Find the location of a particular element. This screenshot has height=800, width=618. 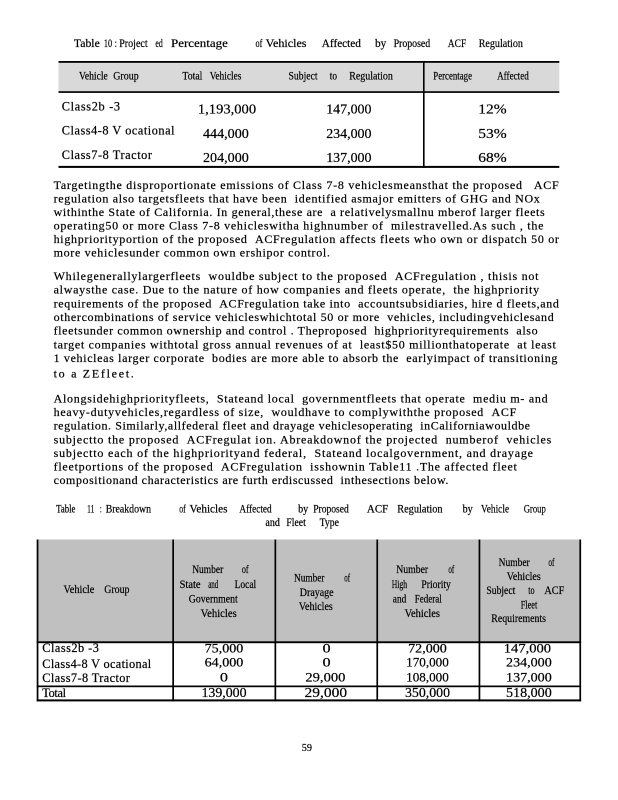

svg-text: to is located at coordinates (333, 77).